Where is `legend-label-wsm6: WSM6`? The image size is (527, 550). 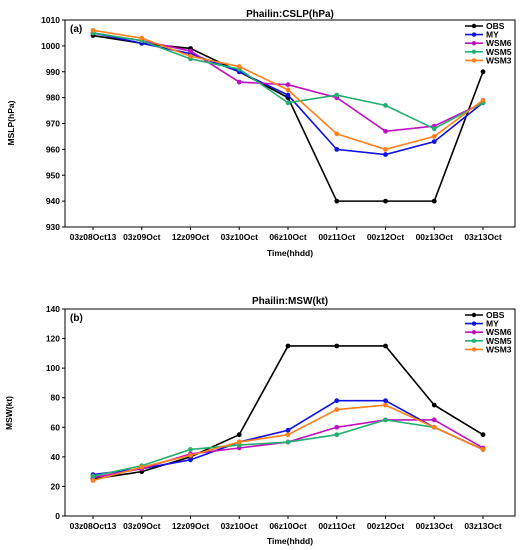 legend-label-wsm6: WSM6 is located at coordinates (499, 332).